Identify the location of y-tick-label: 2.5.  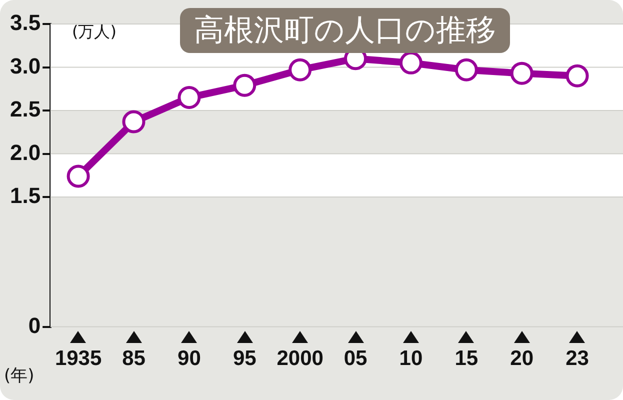
(25, 109).